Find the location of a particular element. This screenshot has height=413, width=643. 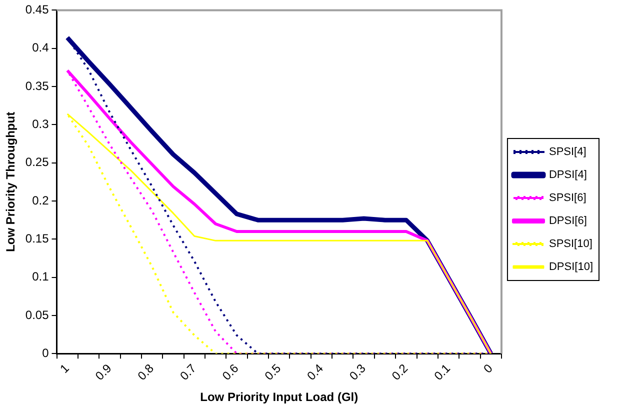

legend-label: DPSI[4] is located at coordinates (567, 175).